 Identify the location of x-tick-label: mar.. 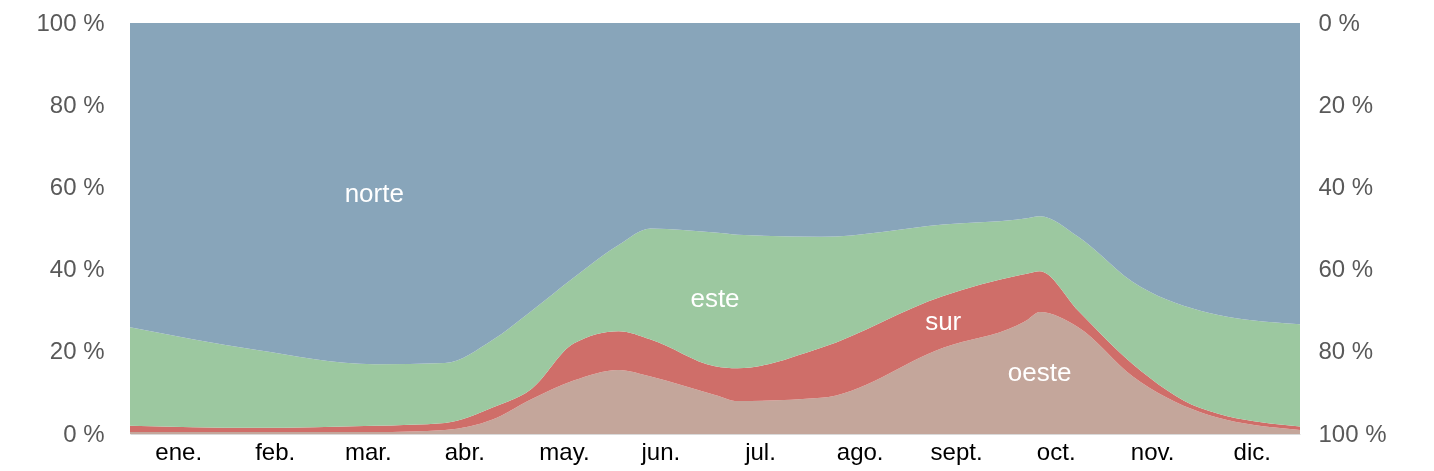
(368, 451).